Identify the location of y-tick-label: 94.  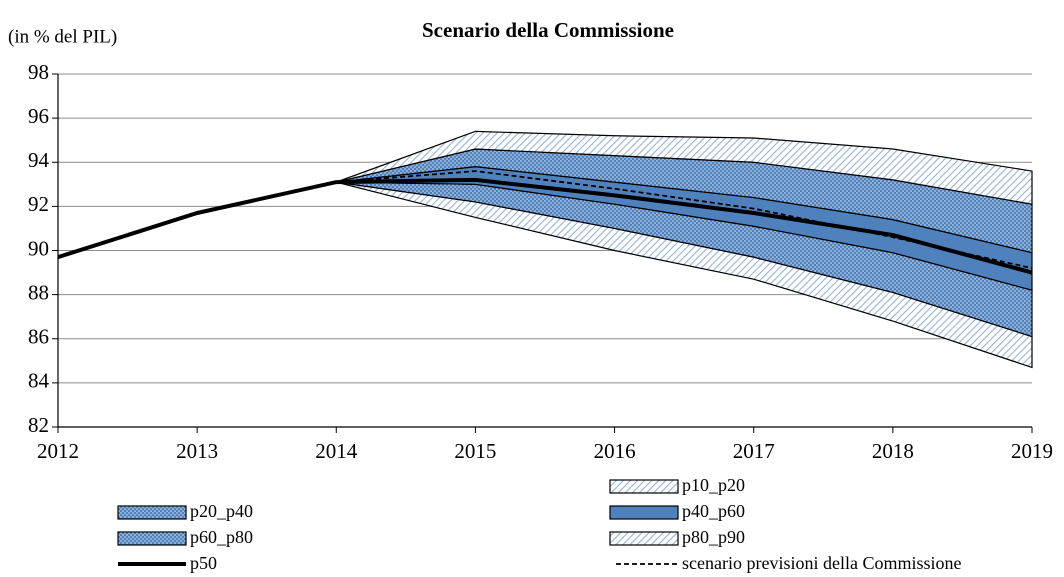
(39, 160).